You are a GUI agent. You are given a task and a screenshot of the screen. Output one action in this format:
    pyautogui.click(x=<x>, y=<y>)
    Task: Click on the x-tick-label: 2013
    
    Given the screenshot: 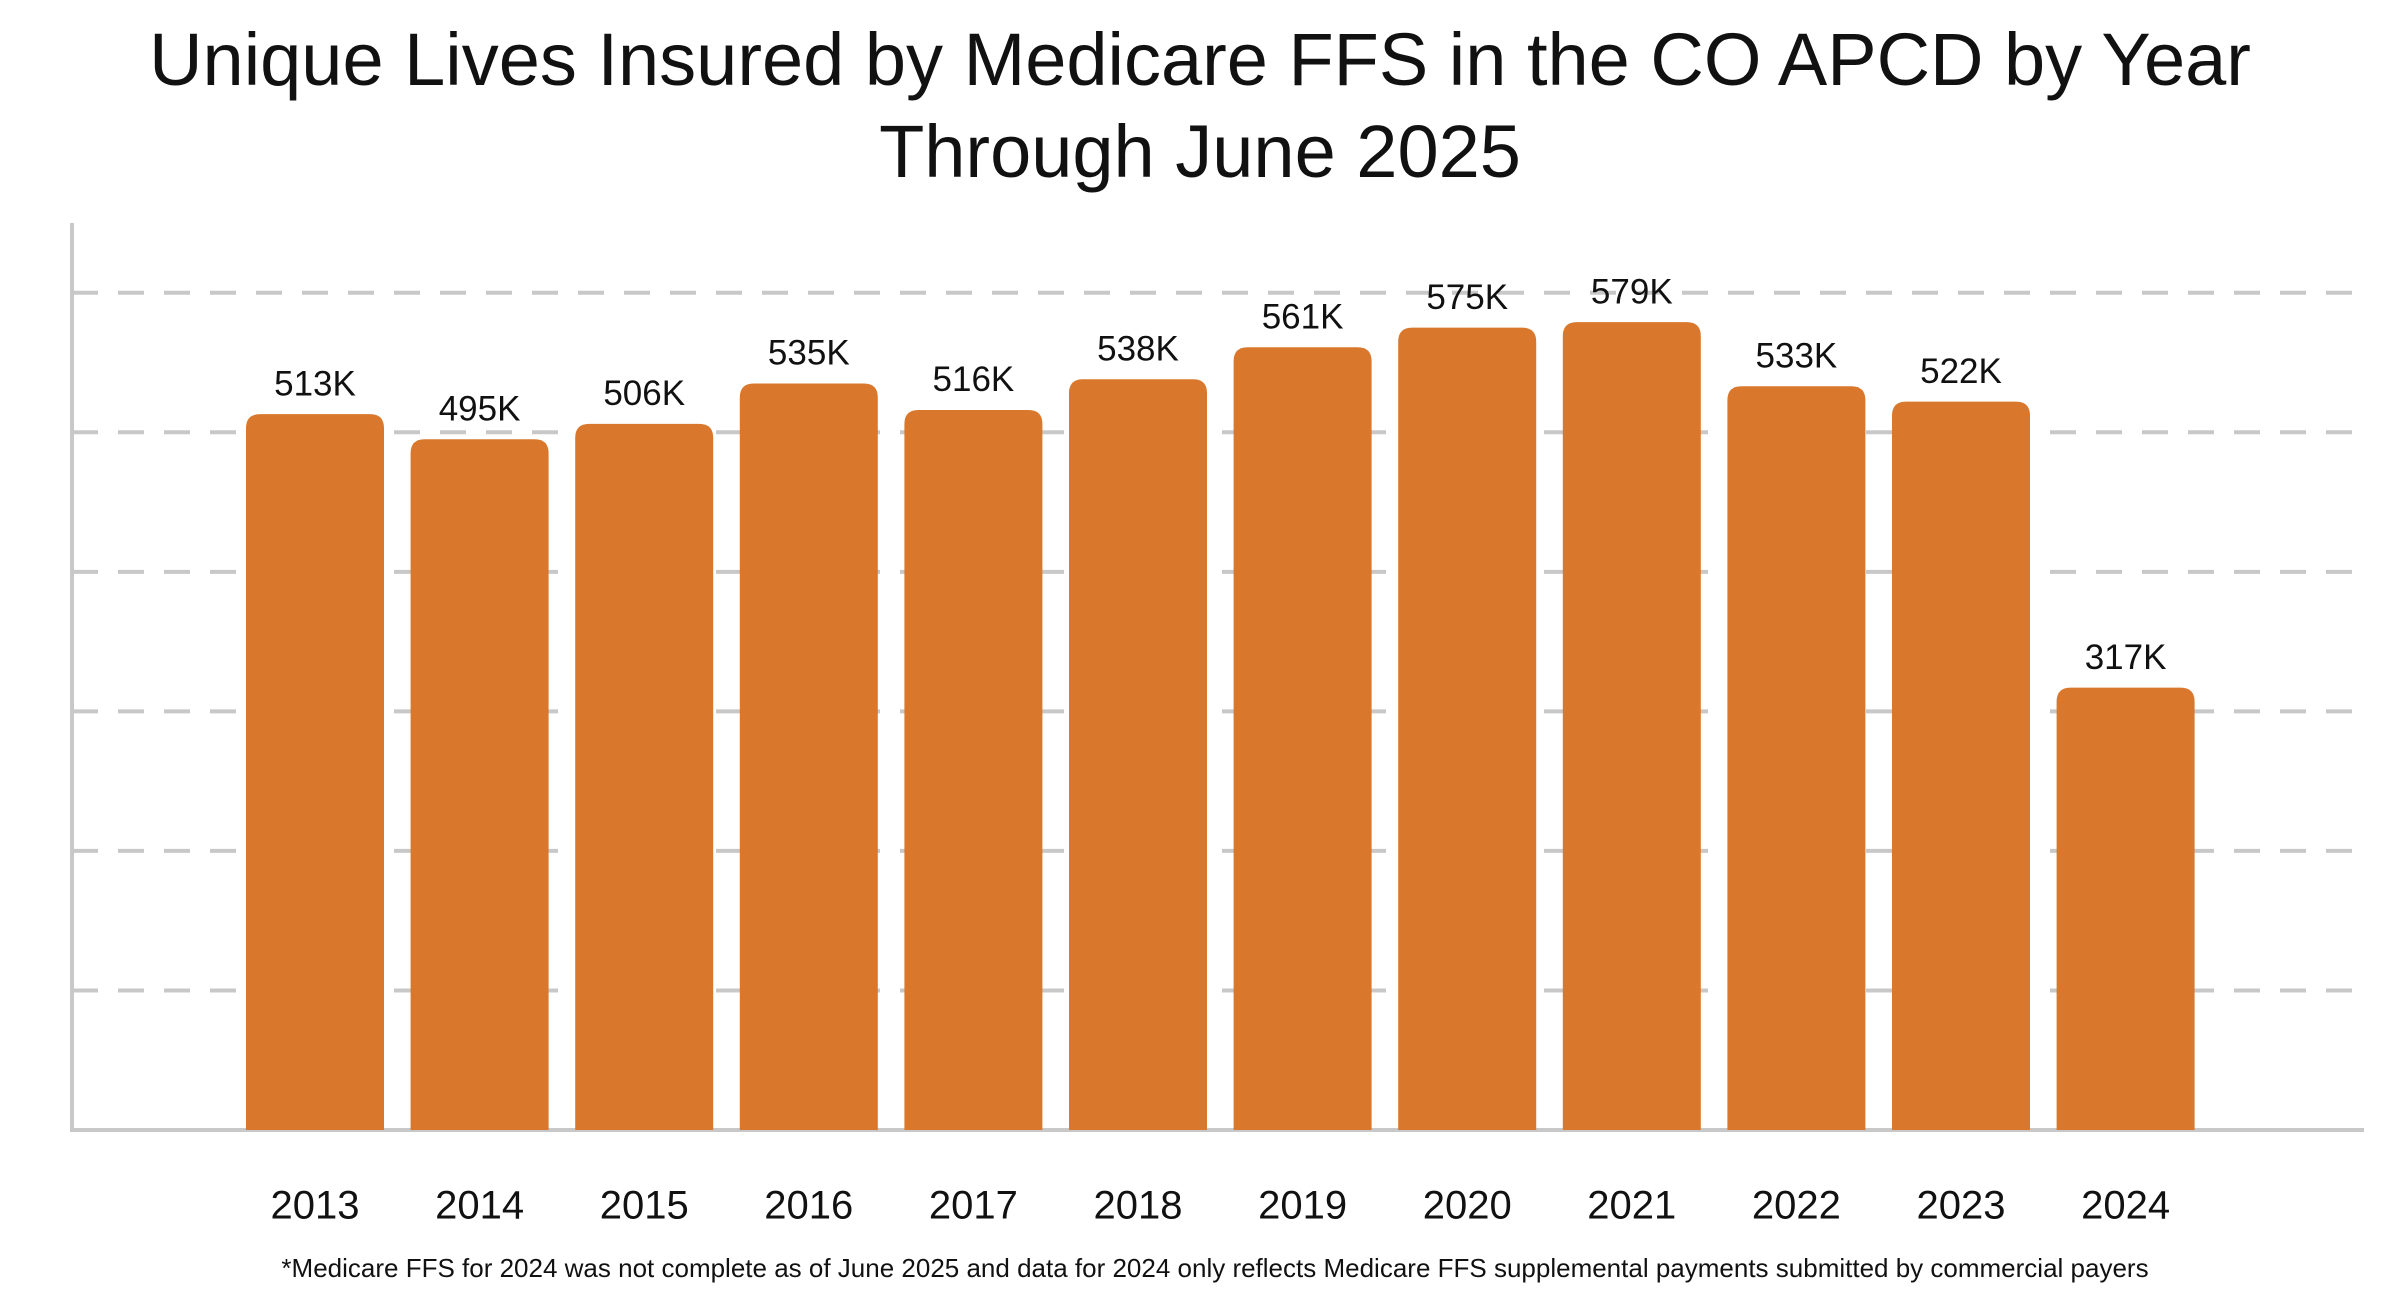 What is the action you would take?
    pyautogui.click(x=315, y=1206)
    